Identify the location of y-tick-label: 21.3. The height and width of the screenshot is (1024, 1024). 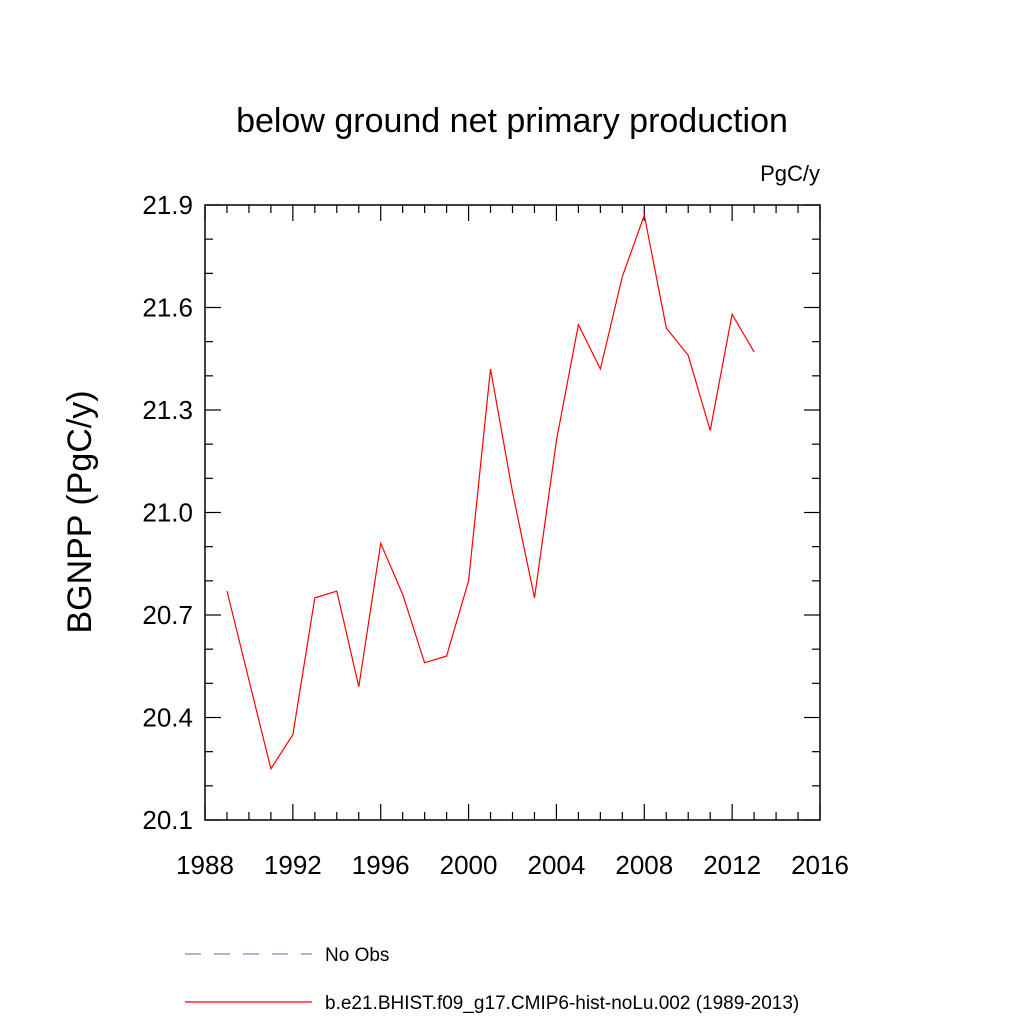
(167, 410).